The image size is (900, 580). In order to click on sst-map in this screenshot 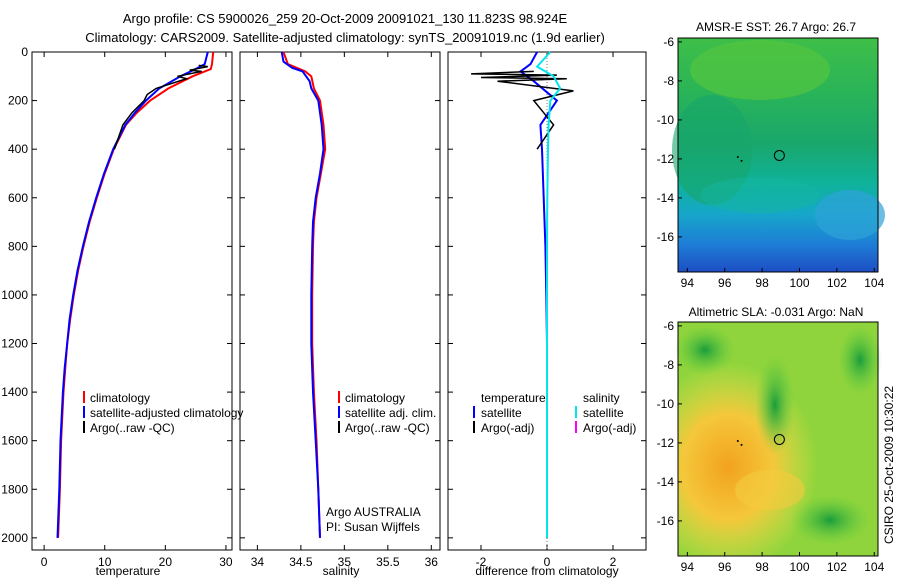, I will do `click(778, 155)`.